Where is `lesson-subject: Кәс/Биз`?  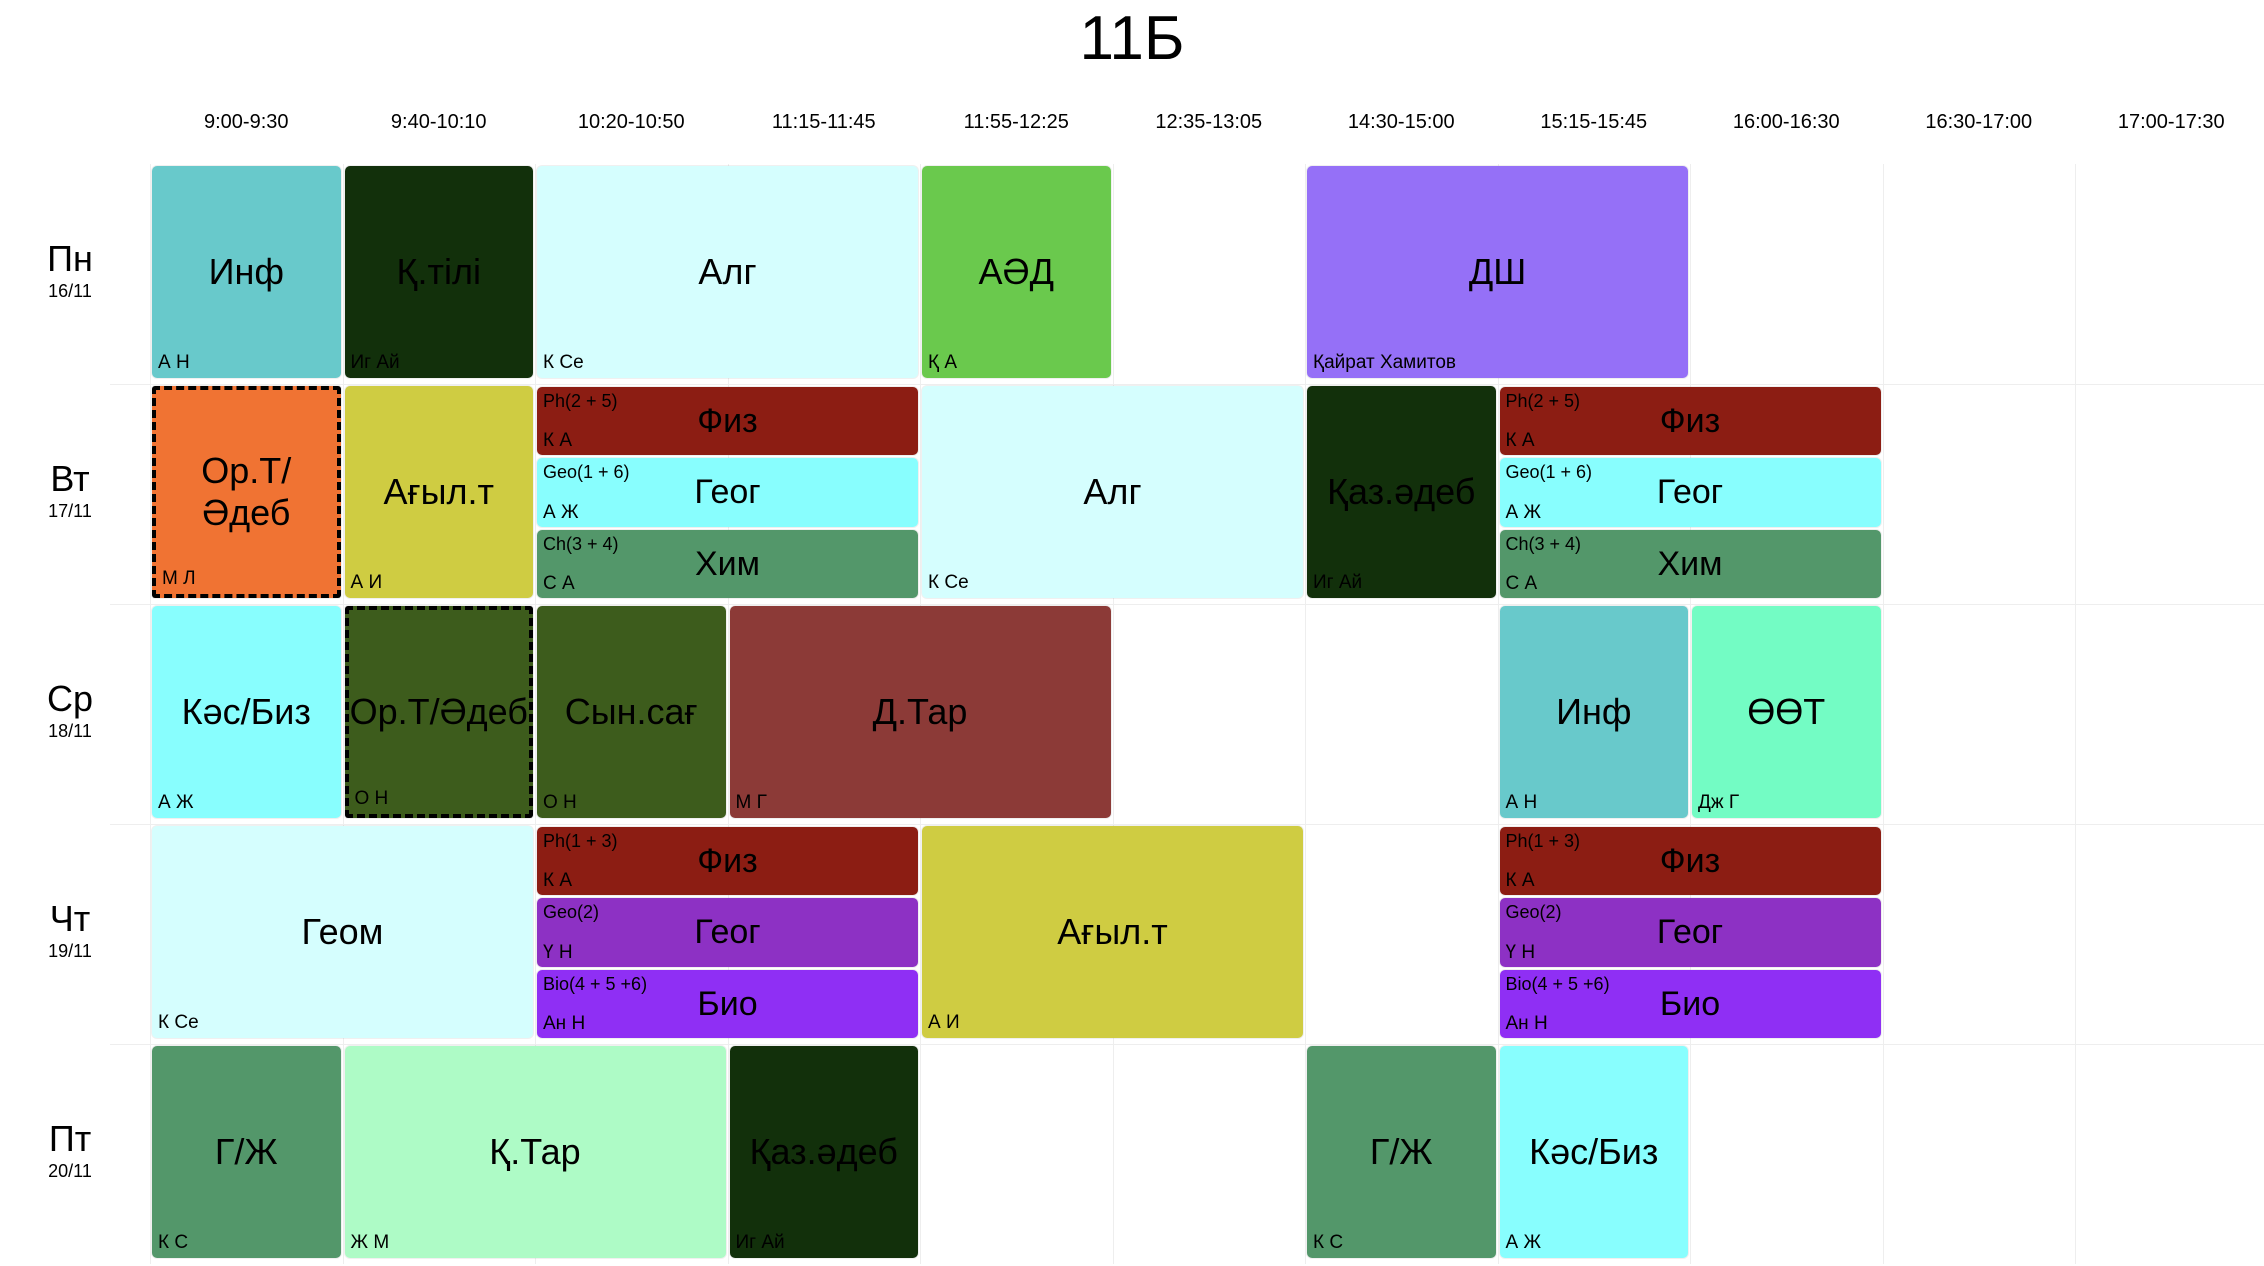
lesson-subject: Кәс/Биз is located at coordinates (1594, 1151).